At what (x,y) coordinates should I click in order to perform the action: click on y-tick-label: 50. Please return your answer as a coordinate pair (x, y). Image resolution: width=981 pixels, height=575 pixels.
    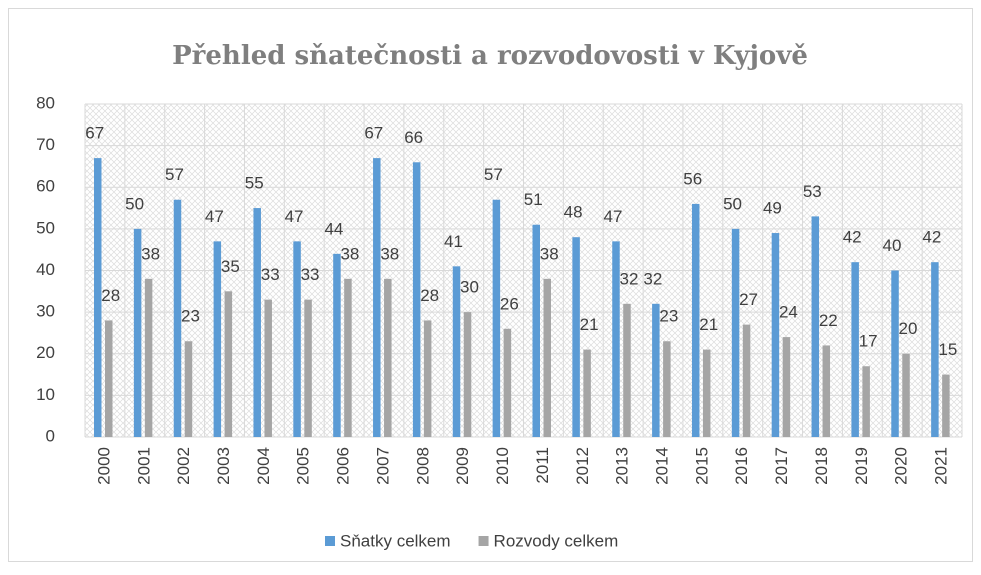
    Looking at the image, I should click on (45, 227).